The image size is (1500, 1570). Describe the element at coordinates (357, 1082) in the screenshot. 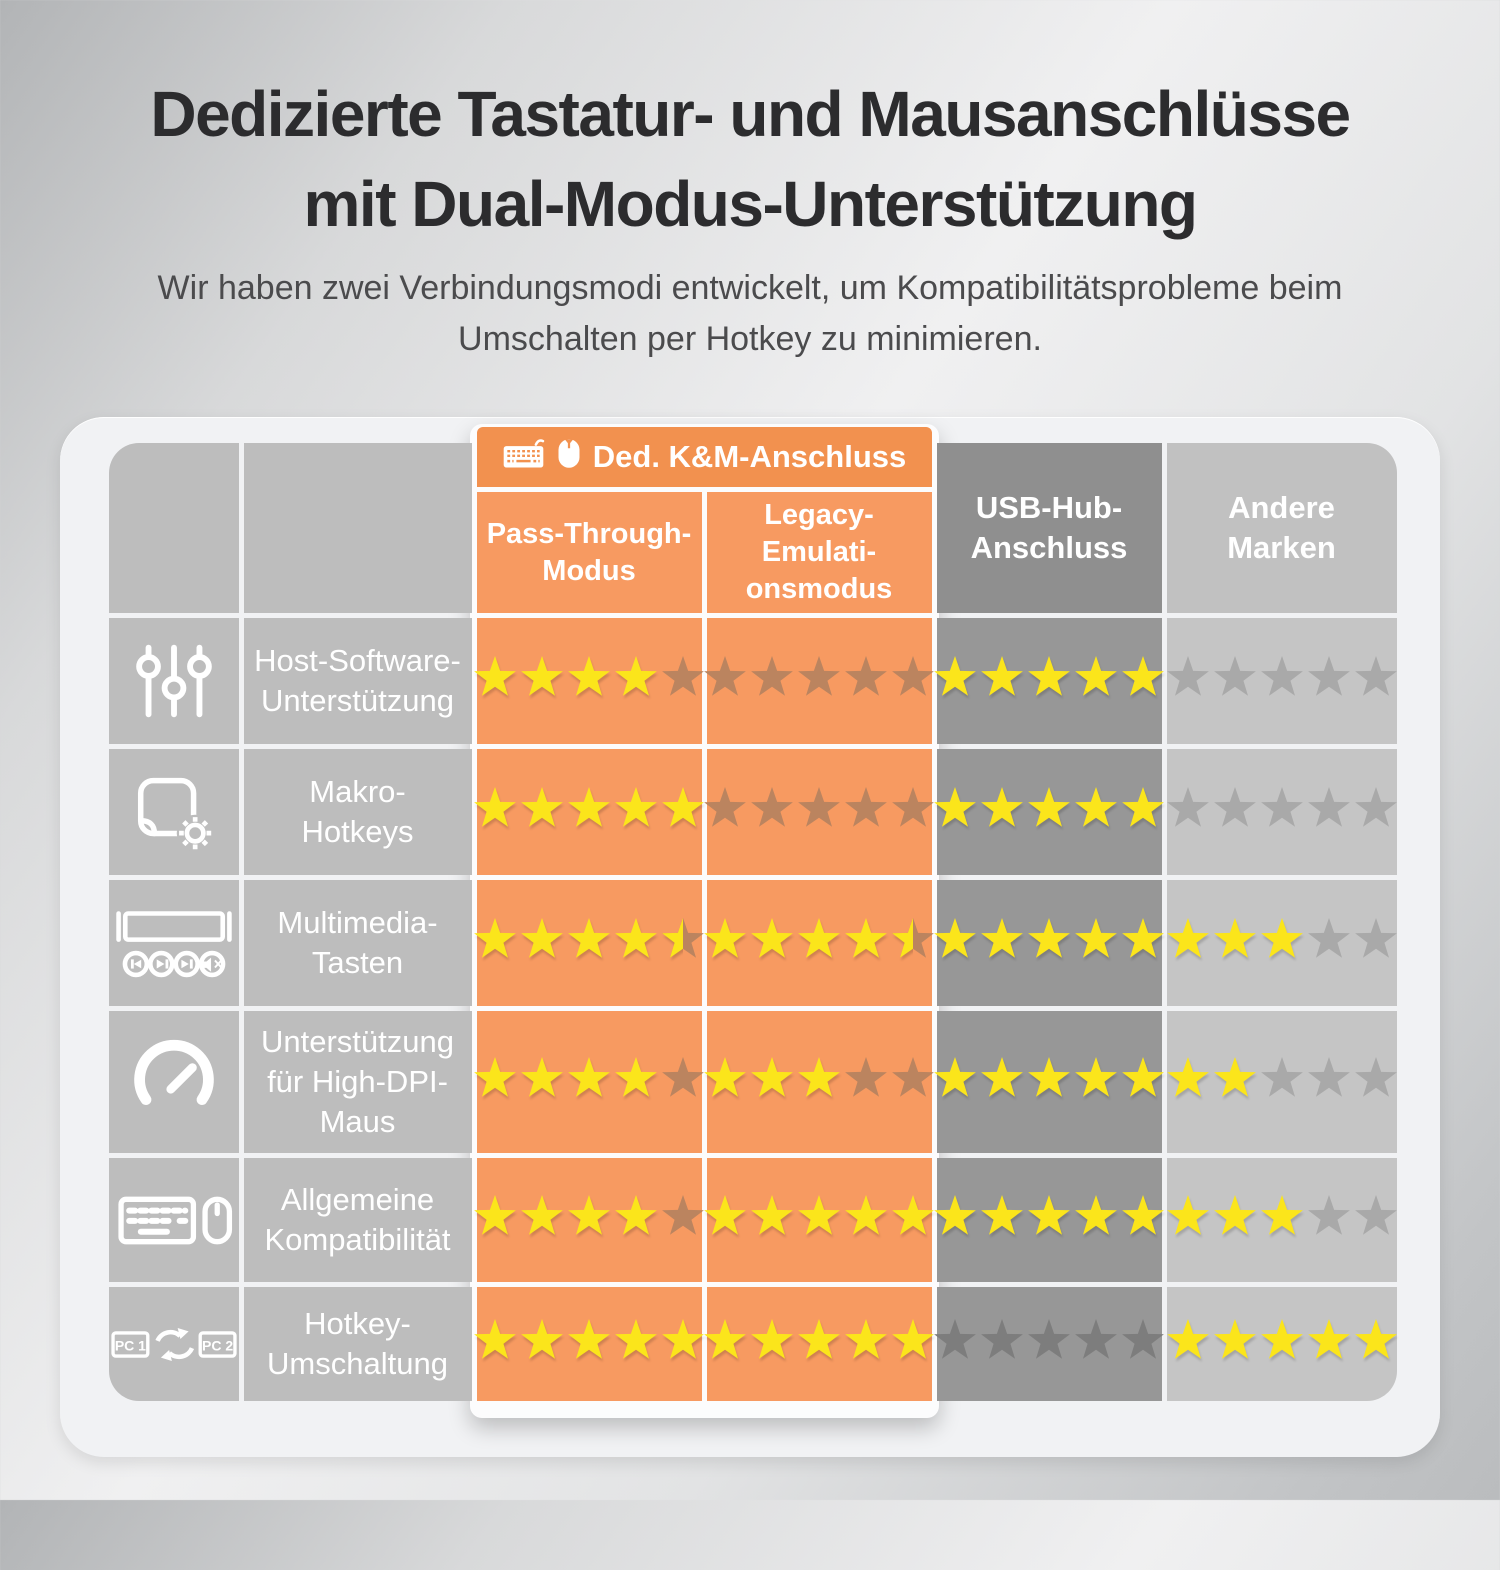

I see `row-label: Unterstützung für High-DPI- Maus` at that location.